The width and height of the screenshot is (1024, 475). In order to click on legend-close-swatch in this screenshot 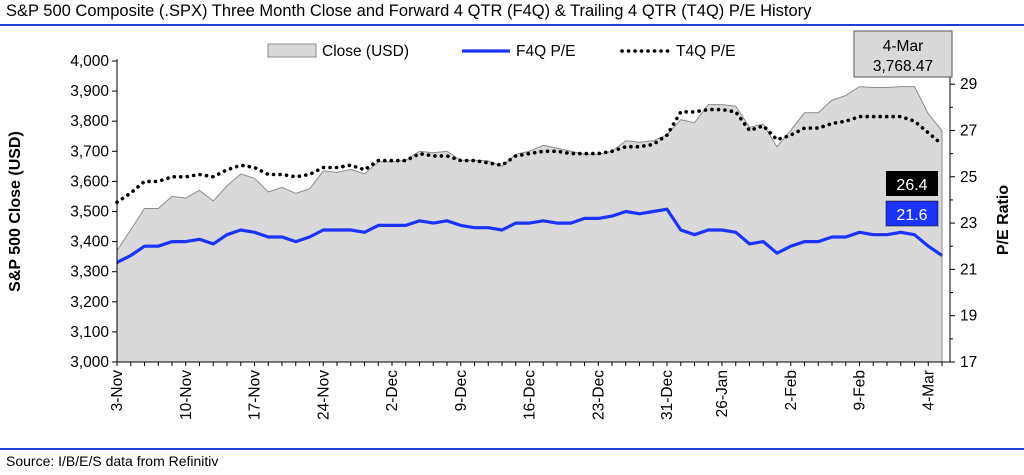, I will do `click(292, 50)`.